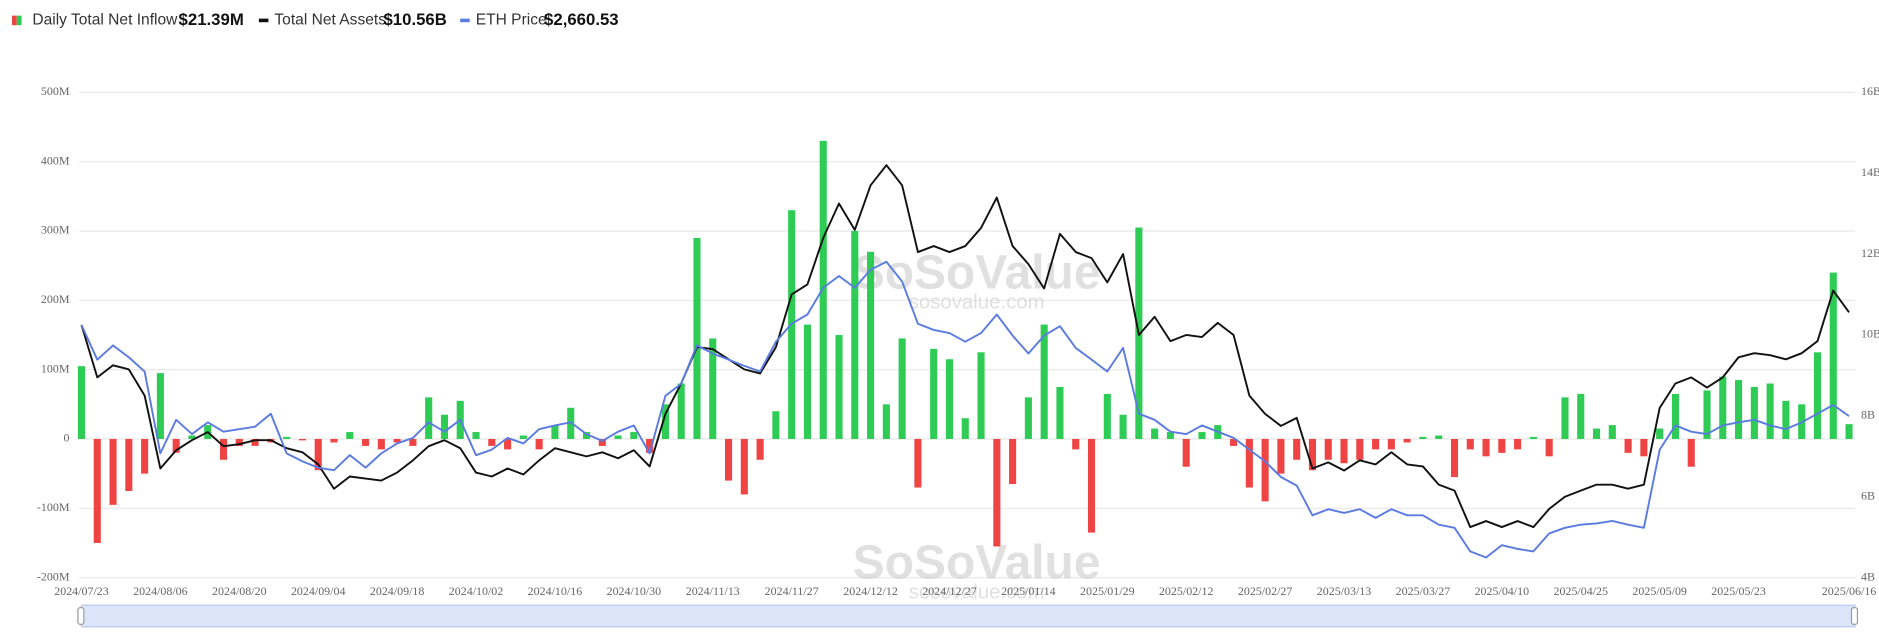  What do you see at coordinates (160, 591) in the screenshot?
I see `x-tick-label: 2024/08/06` at bounding box center [160, 591].